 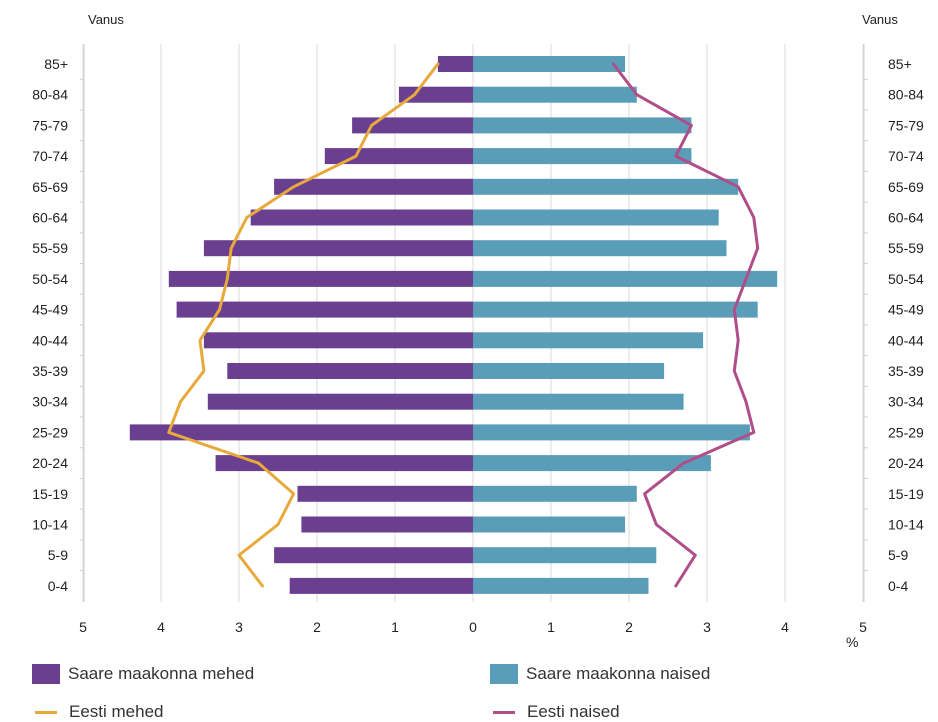 I want to click on line-eesti-naised, so click(x=685, y=325).